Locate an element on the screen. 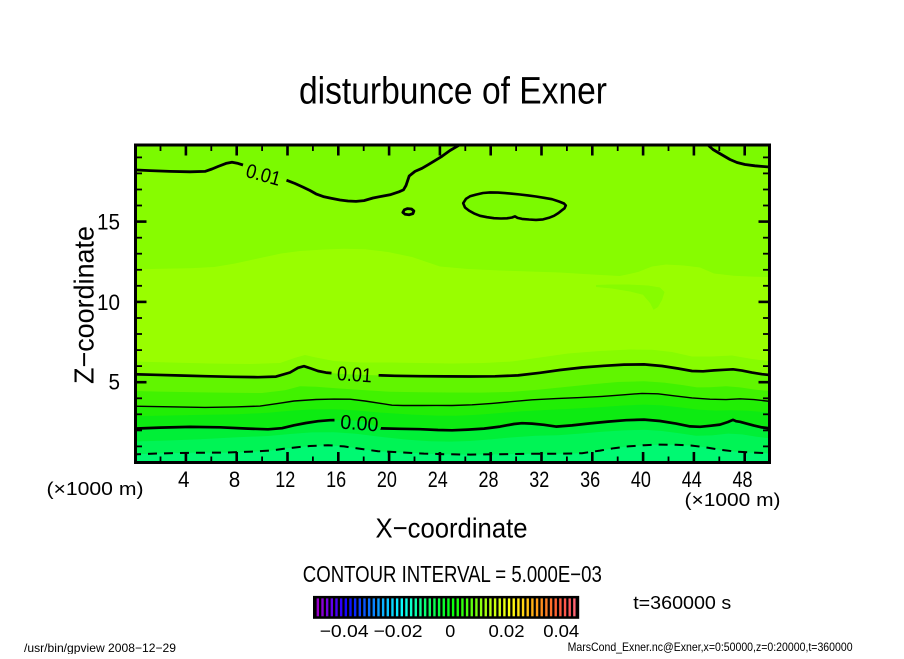 The image size is (904, 659). svg-text: 15 is located at coordinates (108, 223).